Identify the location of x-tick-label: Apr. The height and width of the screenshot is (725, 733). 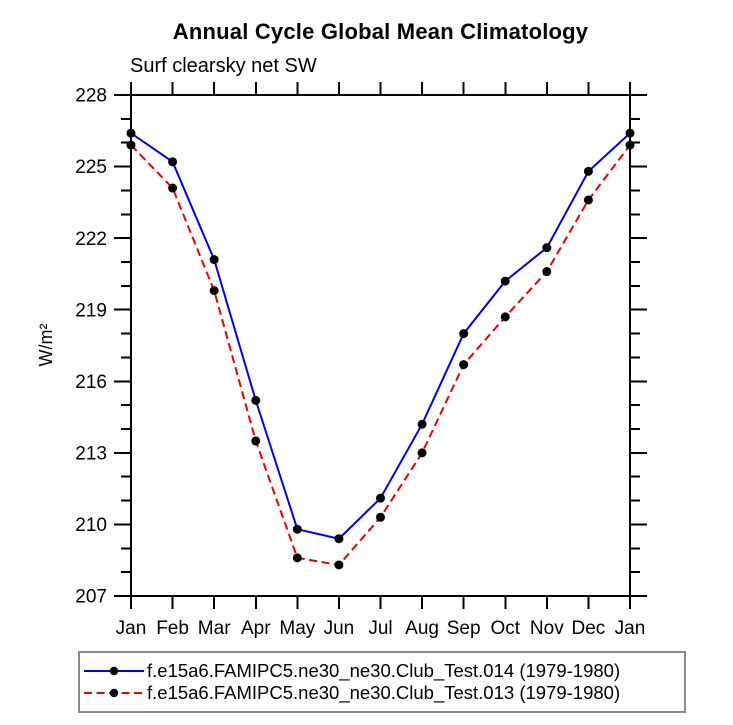
(256, 628).